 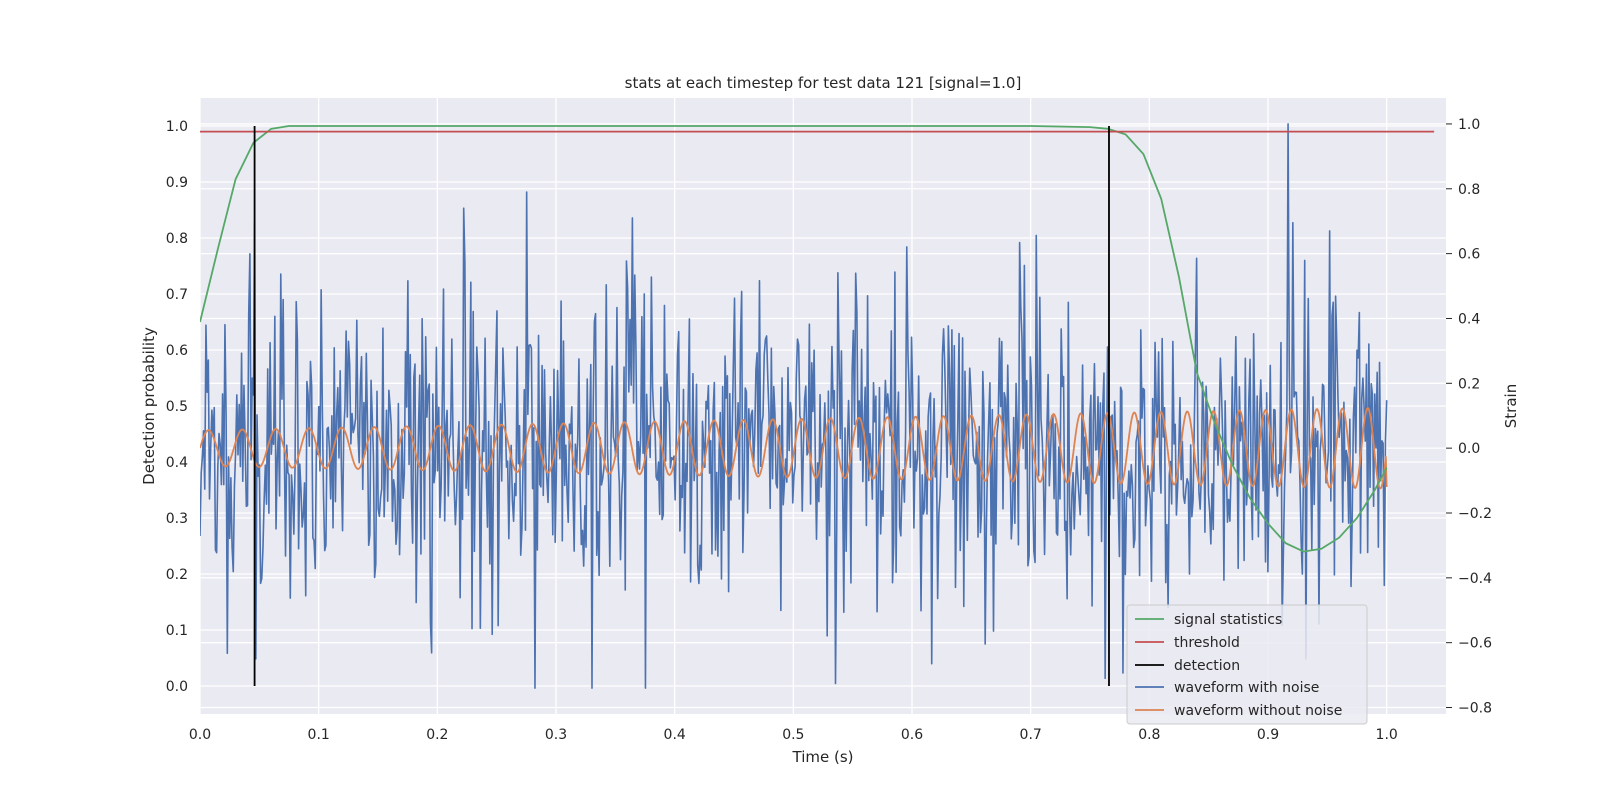 I want to click on legend-label-threshold: threshold, so click(x=1207, y=643).